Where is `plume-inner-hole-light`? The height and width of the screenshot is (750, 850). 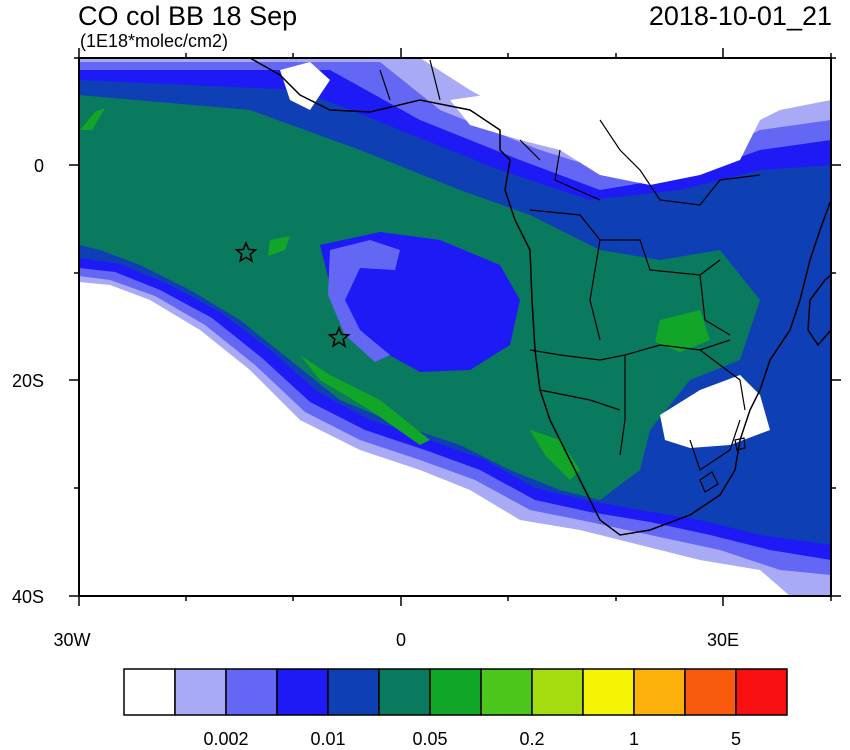
plume-inner-hole-light is located at coordinates (364, 301).